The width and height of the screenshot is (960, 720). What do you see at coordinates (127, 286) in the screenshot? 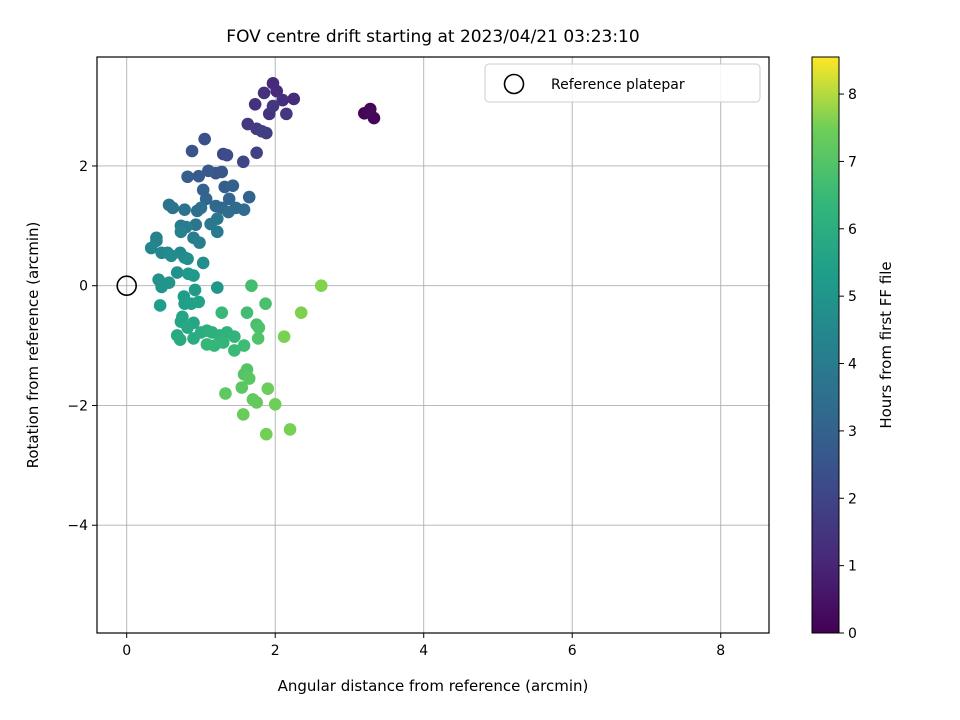
I see `reference-platepar-marker` at bounding box center [127, 286].